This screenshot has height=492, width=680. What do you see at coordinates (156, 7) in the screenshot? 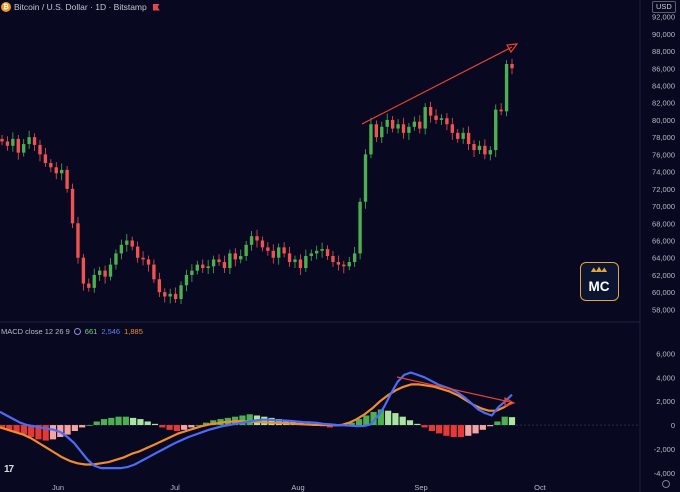
I see `flag-icon` at bounding box center [156, 7].